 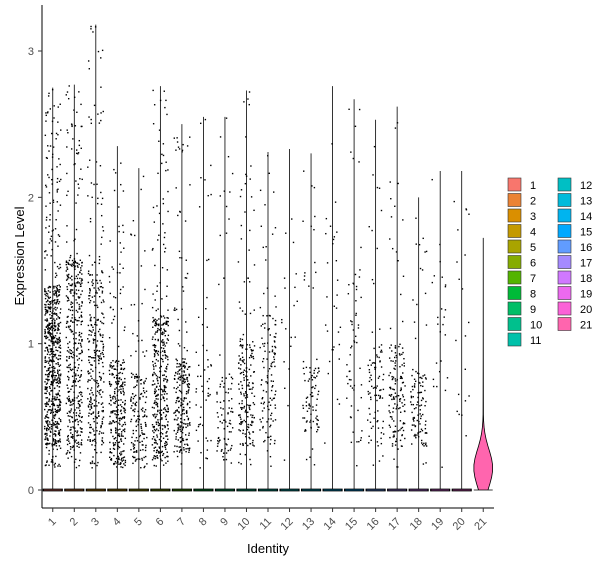 What do you see at coordinates (586, 248) in the screenshot?
I see `legend-label: 16` at bounding box center [586, 248].